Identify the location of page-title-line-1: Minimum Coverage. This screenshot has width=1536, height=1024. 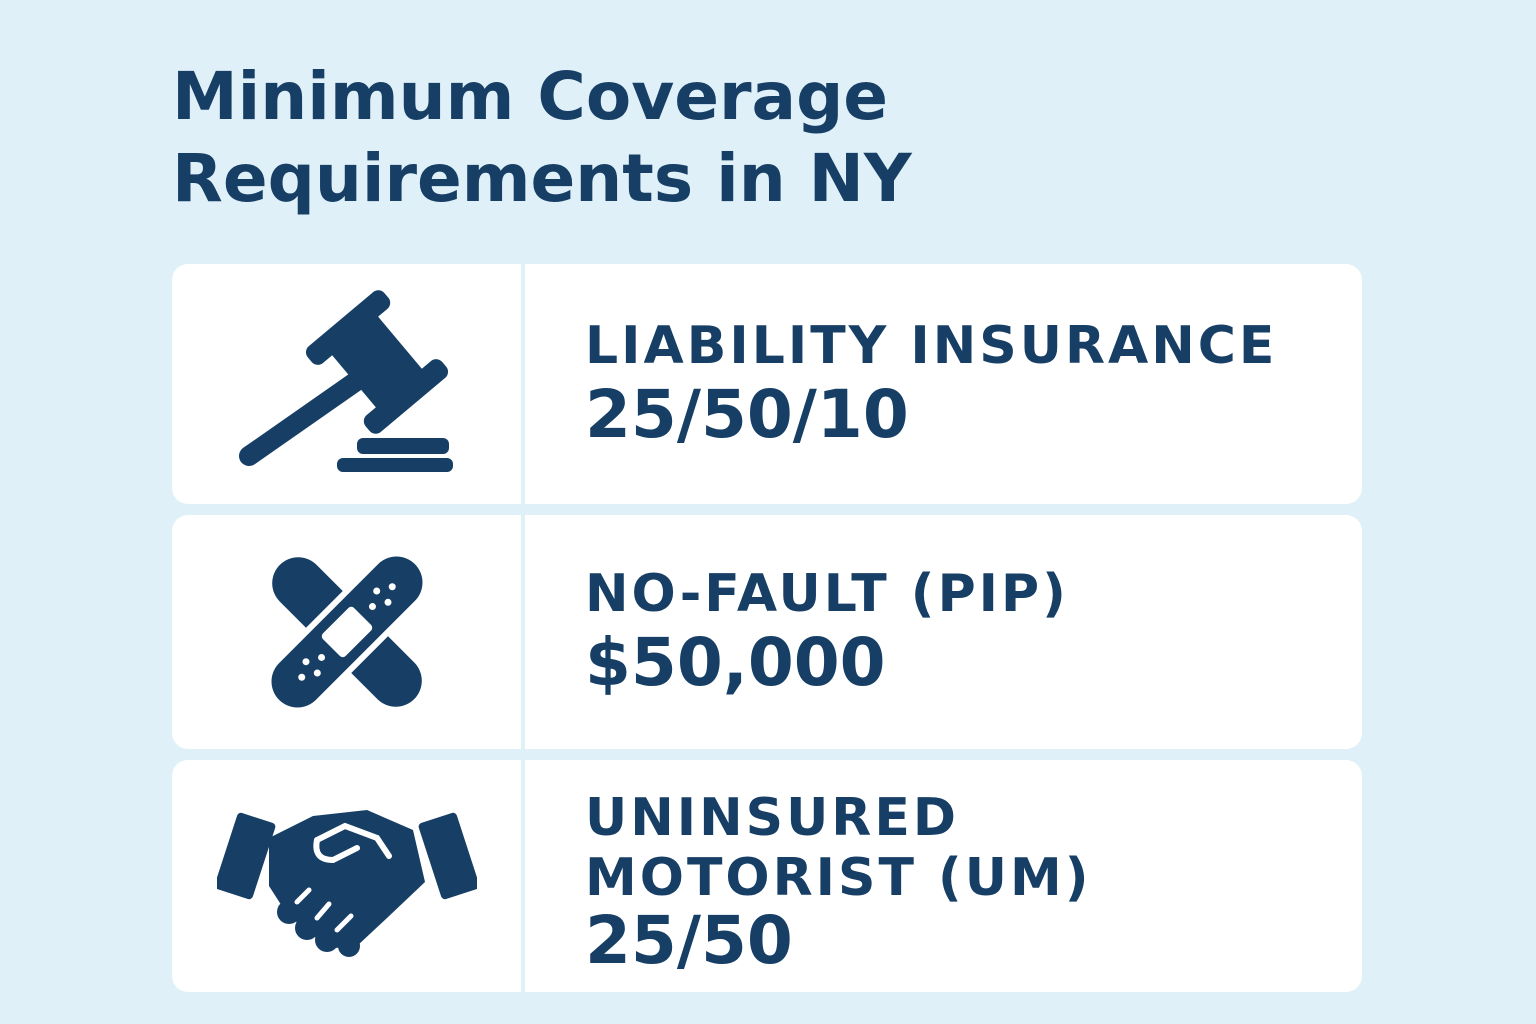
(530, 96).